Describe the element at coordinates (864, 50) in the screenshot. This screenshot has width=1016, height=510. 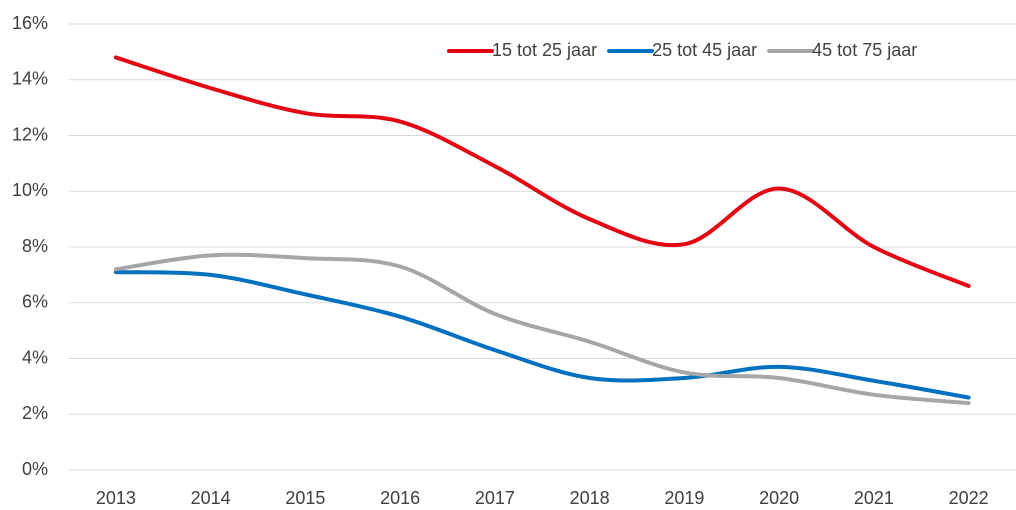
I see `legend-label: 45 tot 75 jaar` at that location.